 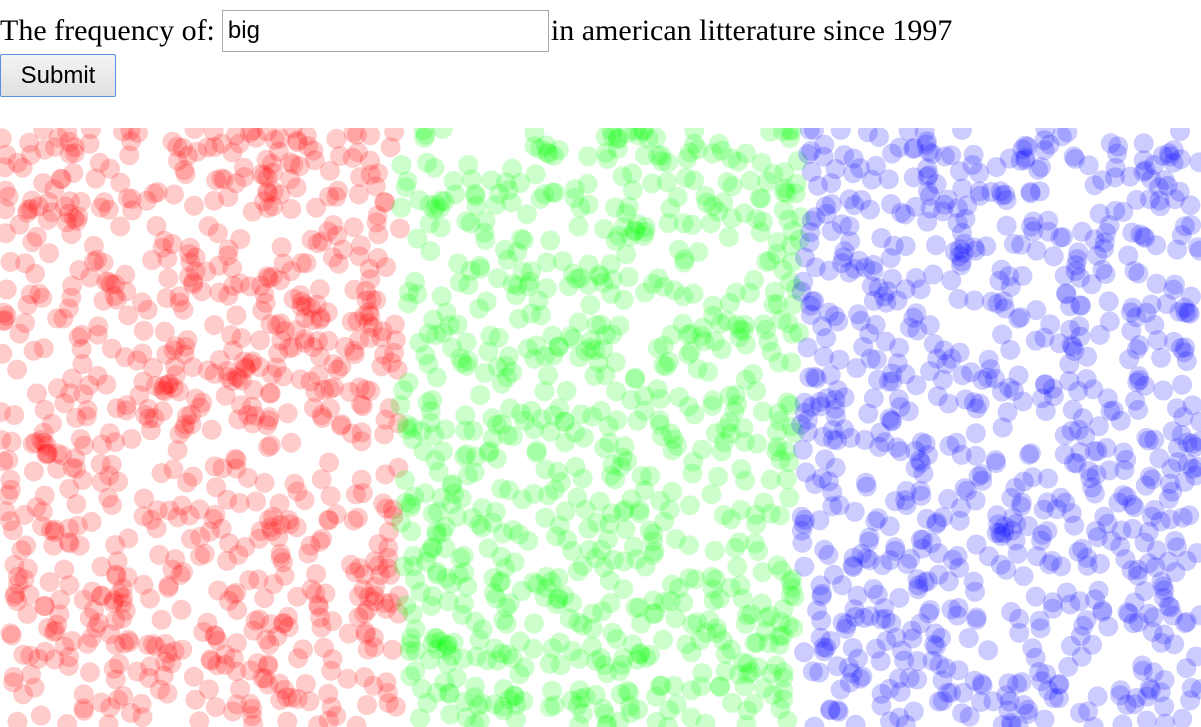 What do you see at coordinates (58, 75) in the screenshot?
I see `submit-button: Submit` at bounding box center [58, 75].